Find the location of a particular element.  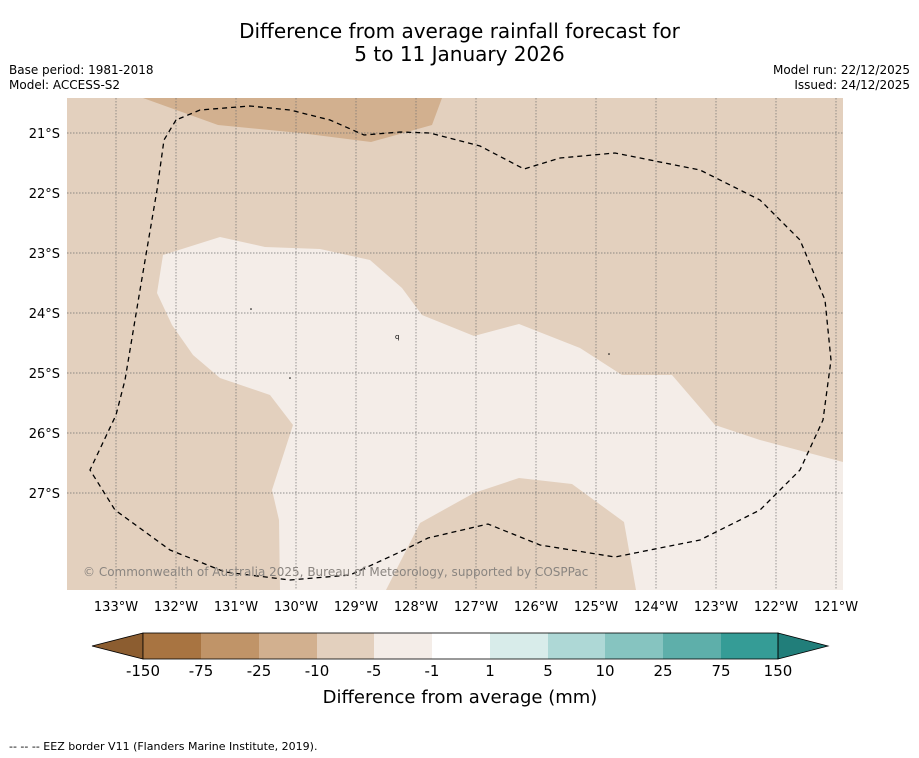

lon-label: 124°W is located at coordinates (656, 607).